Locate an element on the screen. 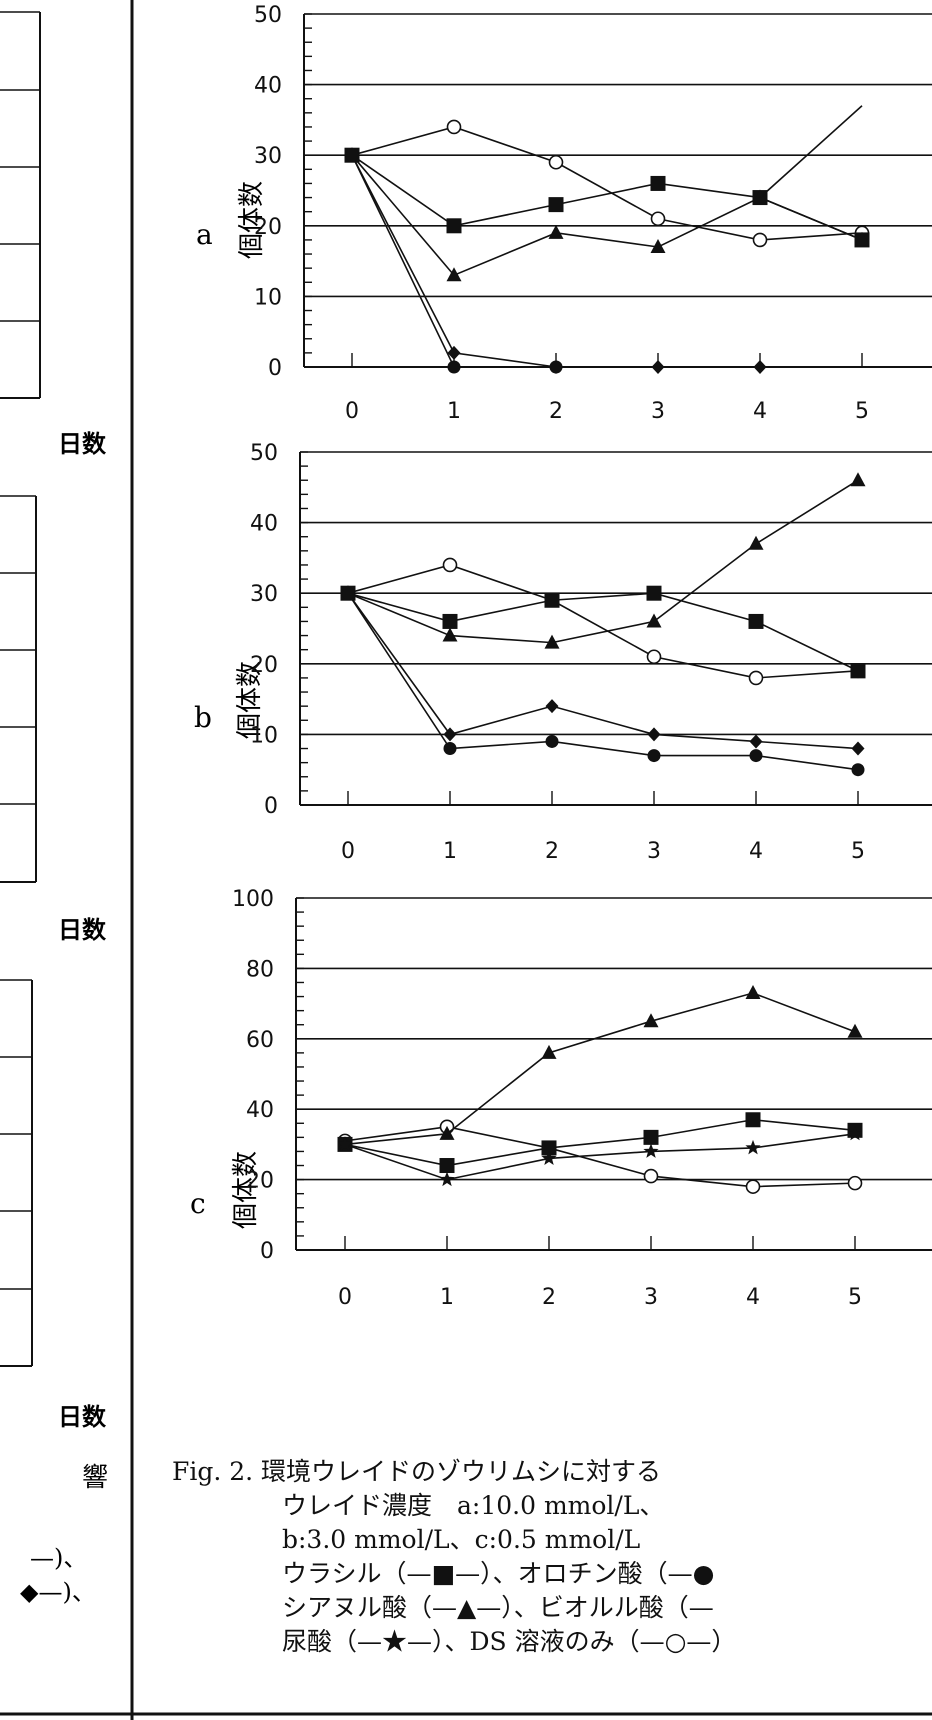 This screenshot has height=1720, width=932. left-xlabel-3: 日数 is located at coordinates (82, 1417).